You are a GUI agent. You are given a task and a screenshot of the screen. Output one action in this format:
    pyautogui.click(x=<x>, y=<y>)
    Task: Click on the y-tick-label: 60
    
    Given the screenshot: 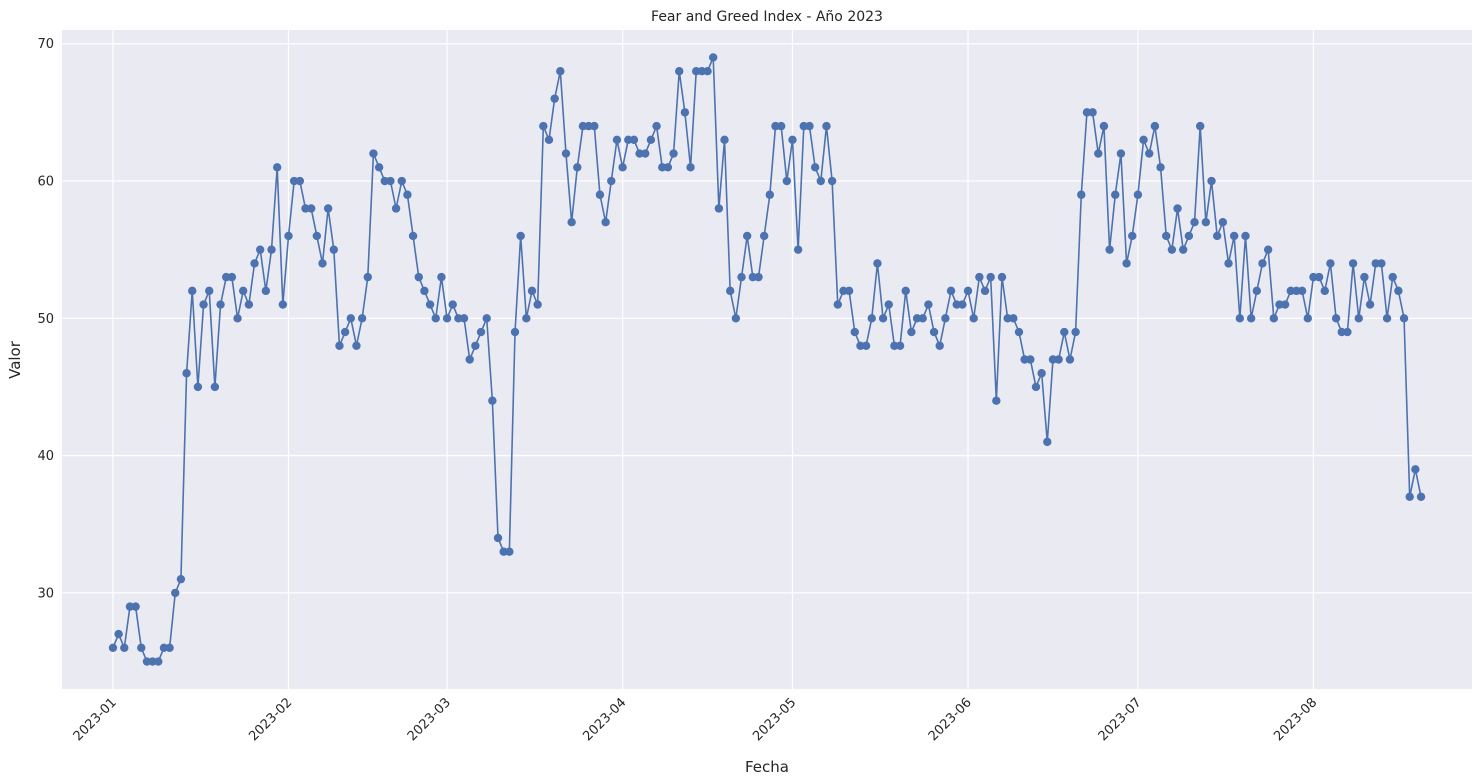 What is the action you would take?
    pyautogui.click(x=45, y=182)
    